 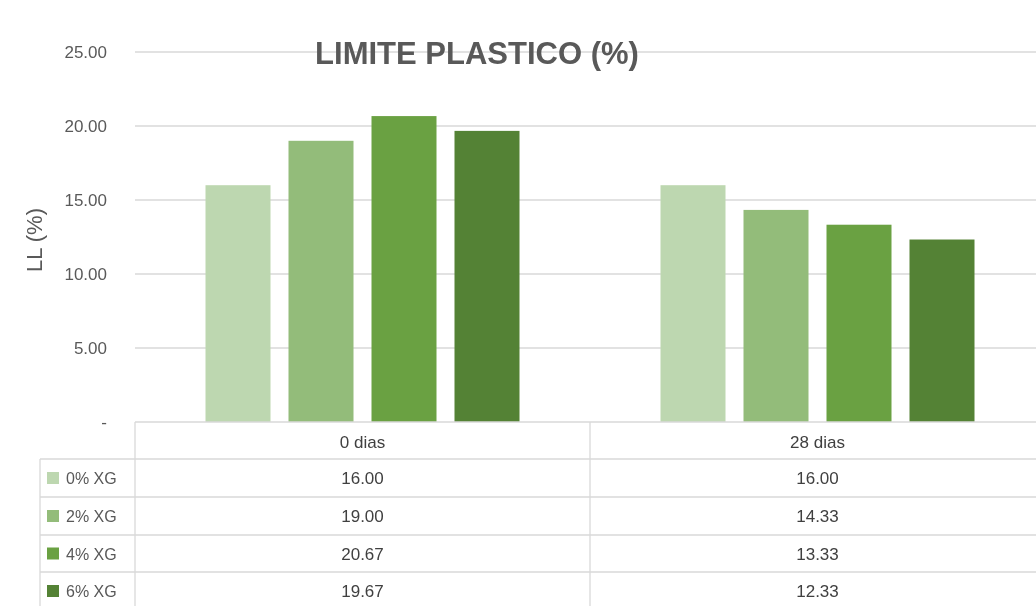 I want to click on y-tick-label: 25.00, so click(x=85, y=52).